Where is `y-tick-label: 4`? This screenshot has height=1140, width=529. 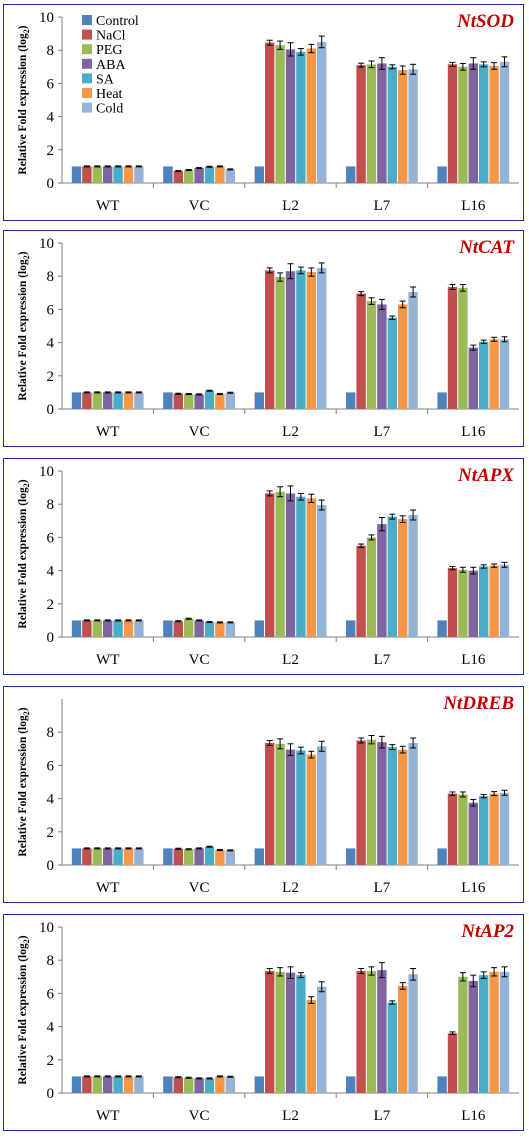
y-tick-label: 4 is located at coordinates (51, 344).